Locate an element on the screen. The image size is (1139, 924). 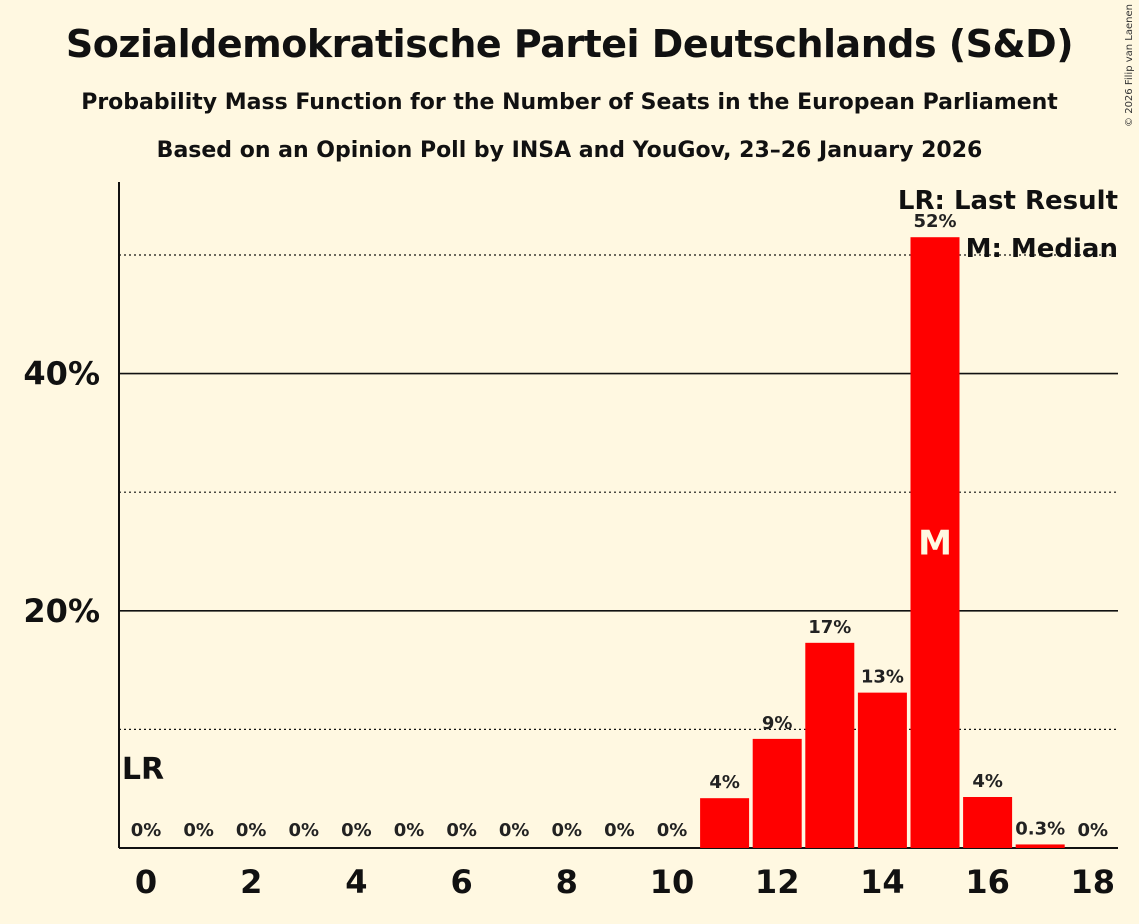
bar-label-2: 0% is located at coordinates (251, 830).